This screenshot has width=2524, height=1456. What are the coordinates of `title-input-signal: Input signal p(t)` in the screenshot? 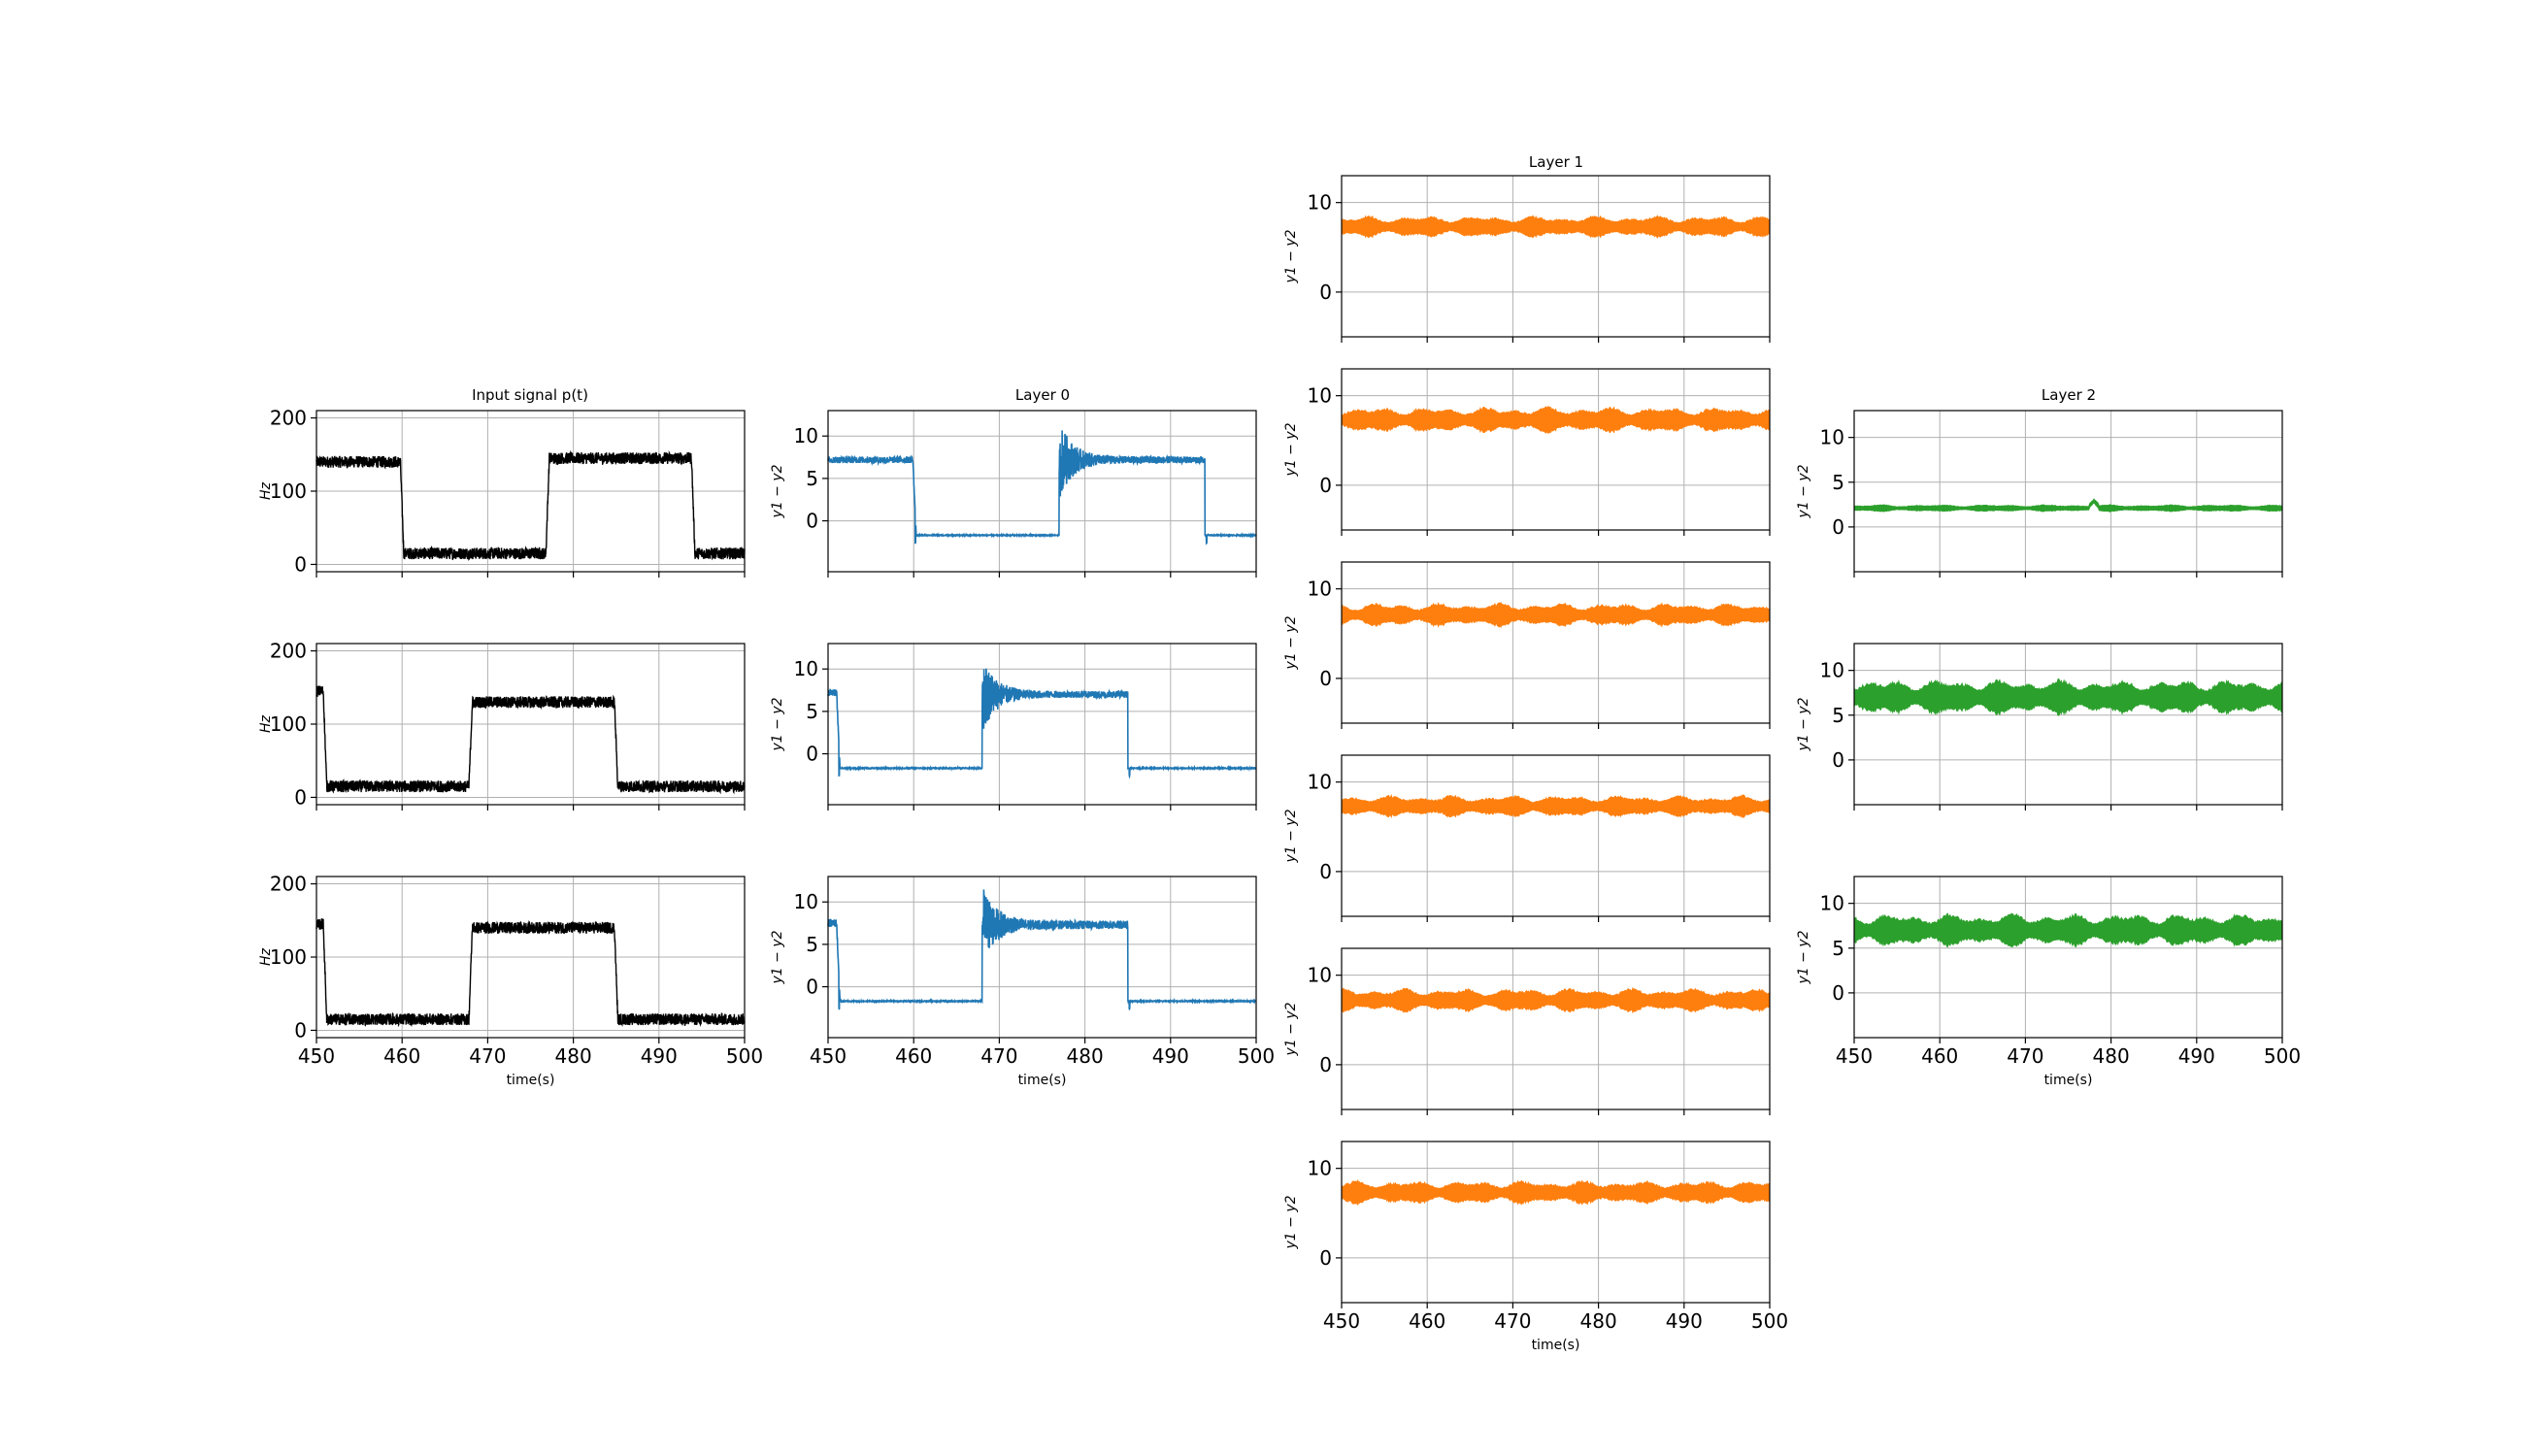 It's located at (530, 395).